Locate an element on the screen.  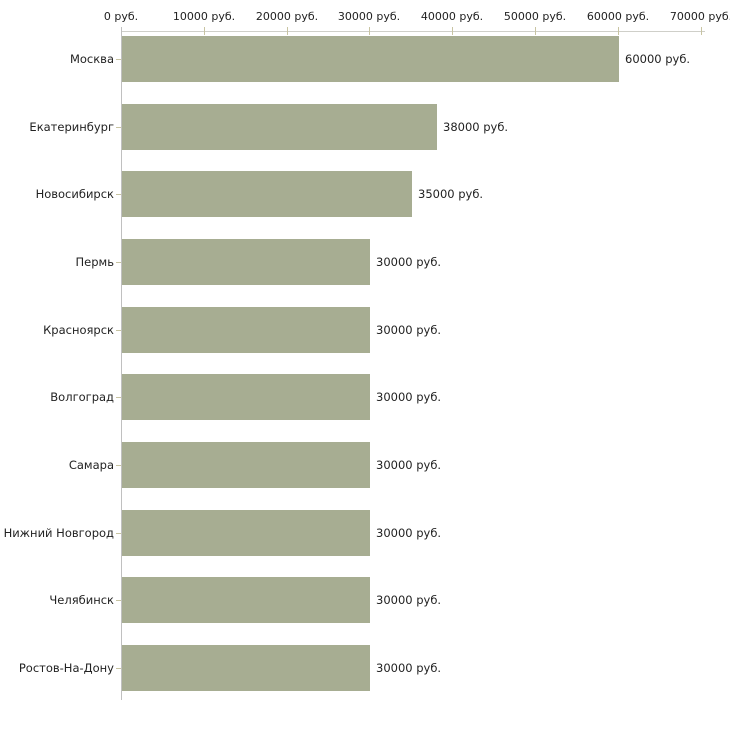
category-label: Пермь is located at coordinates (94, 262).